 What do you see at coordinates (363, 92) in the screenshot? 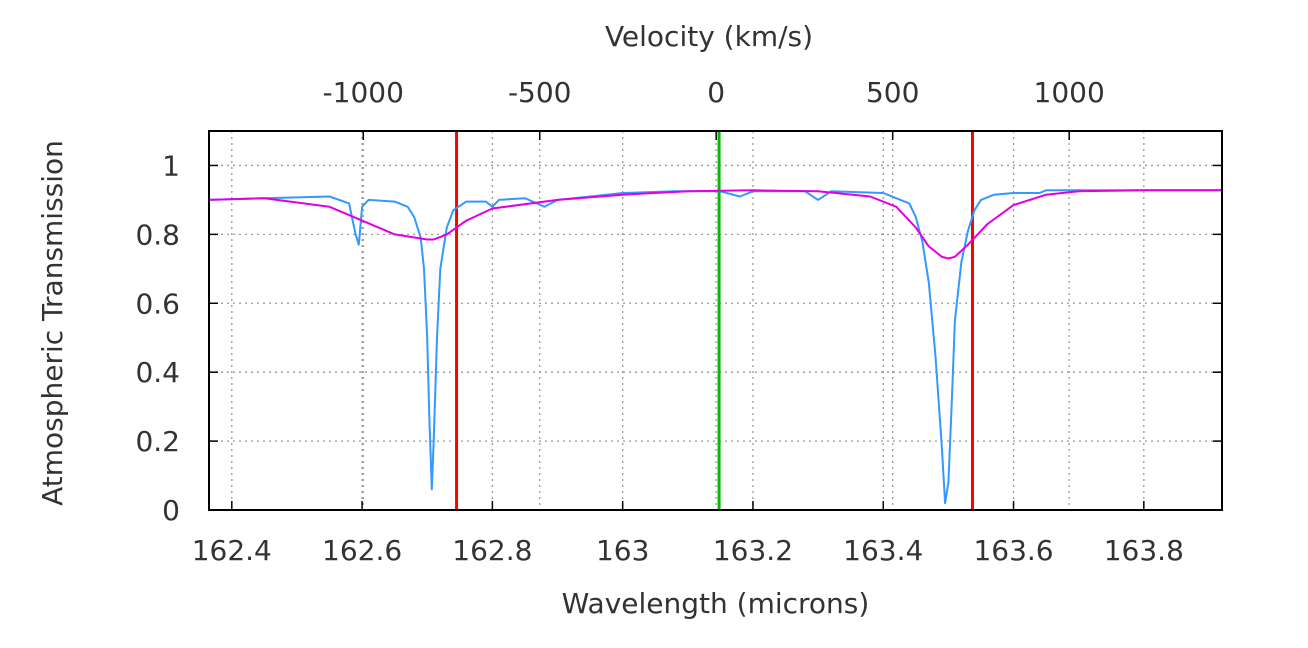
I see `x2-tick-label: -1000` at bounding box center [363, 92].